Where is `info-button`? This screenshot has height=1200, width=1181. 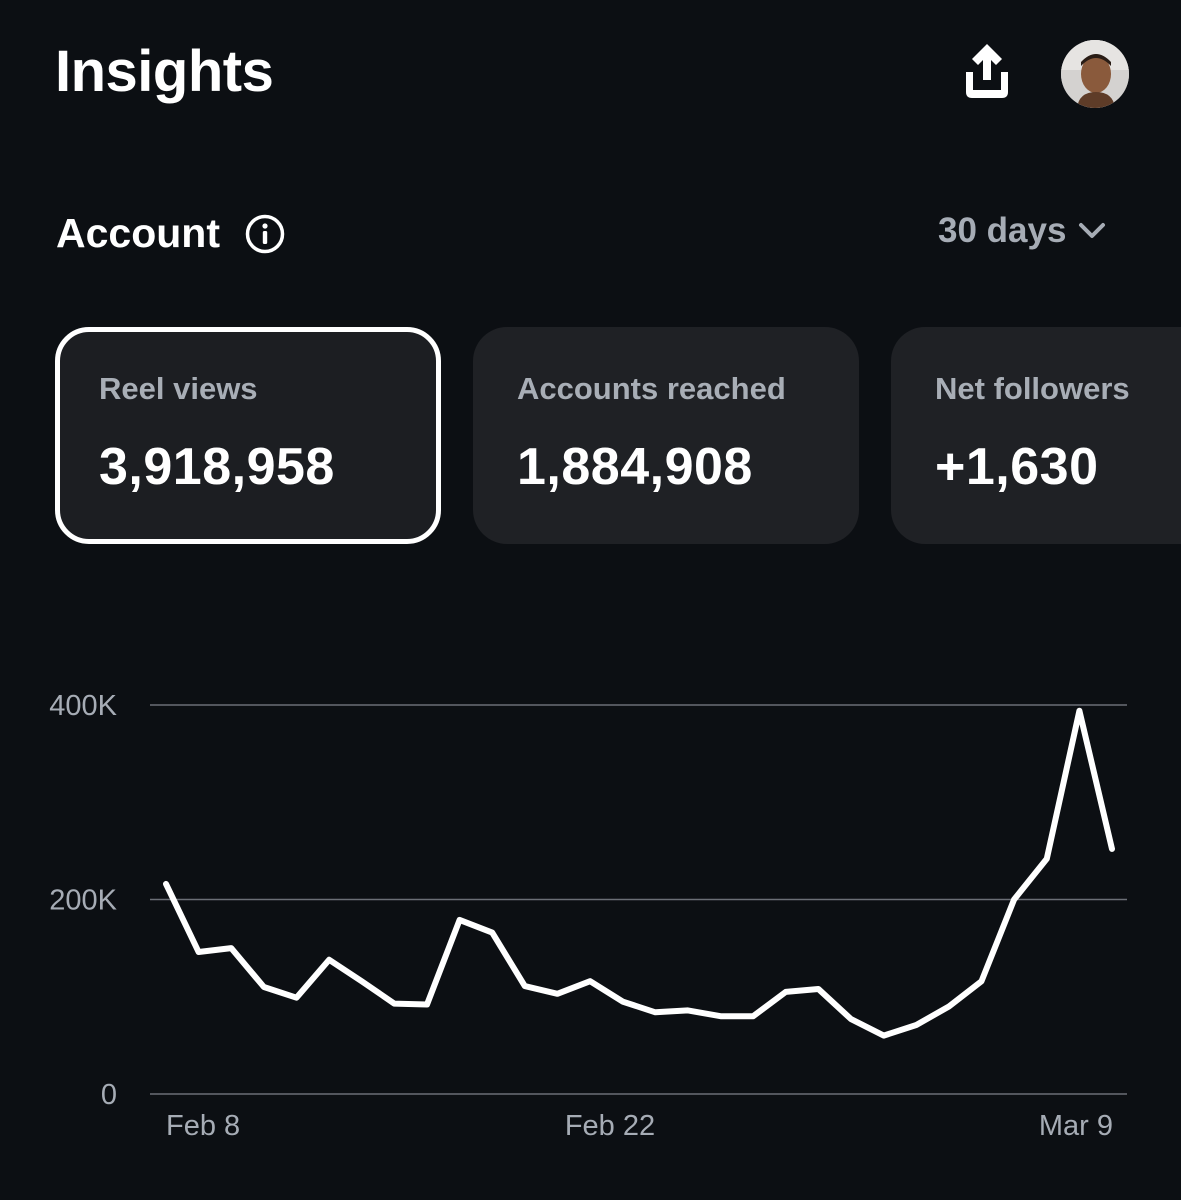
info-button is located at coordinates (265, 234).